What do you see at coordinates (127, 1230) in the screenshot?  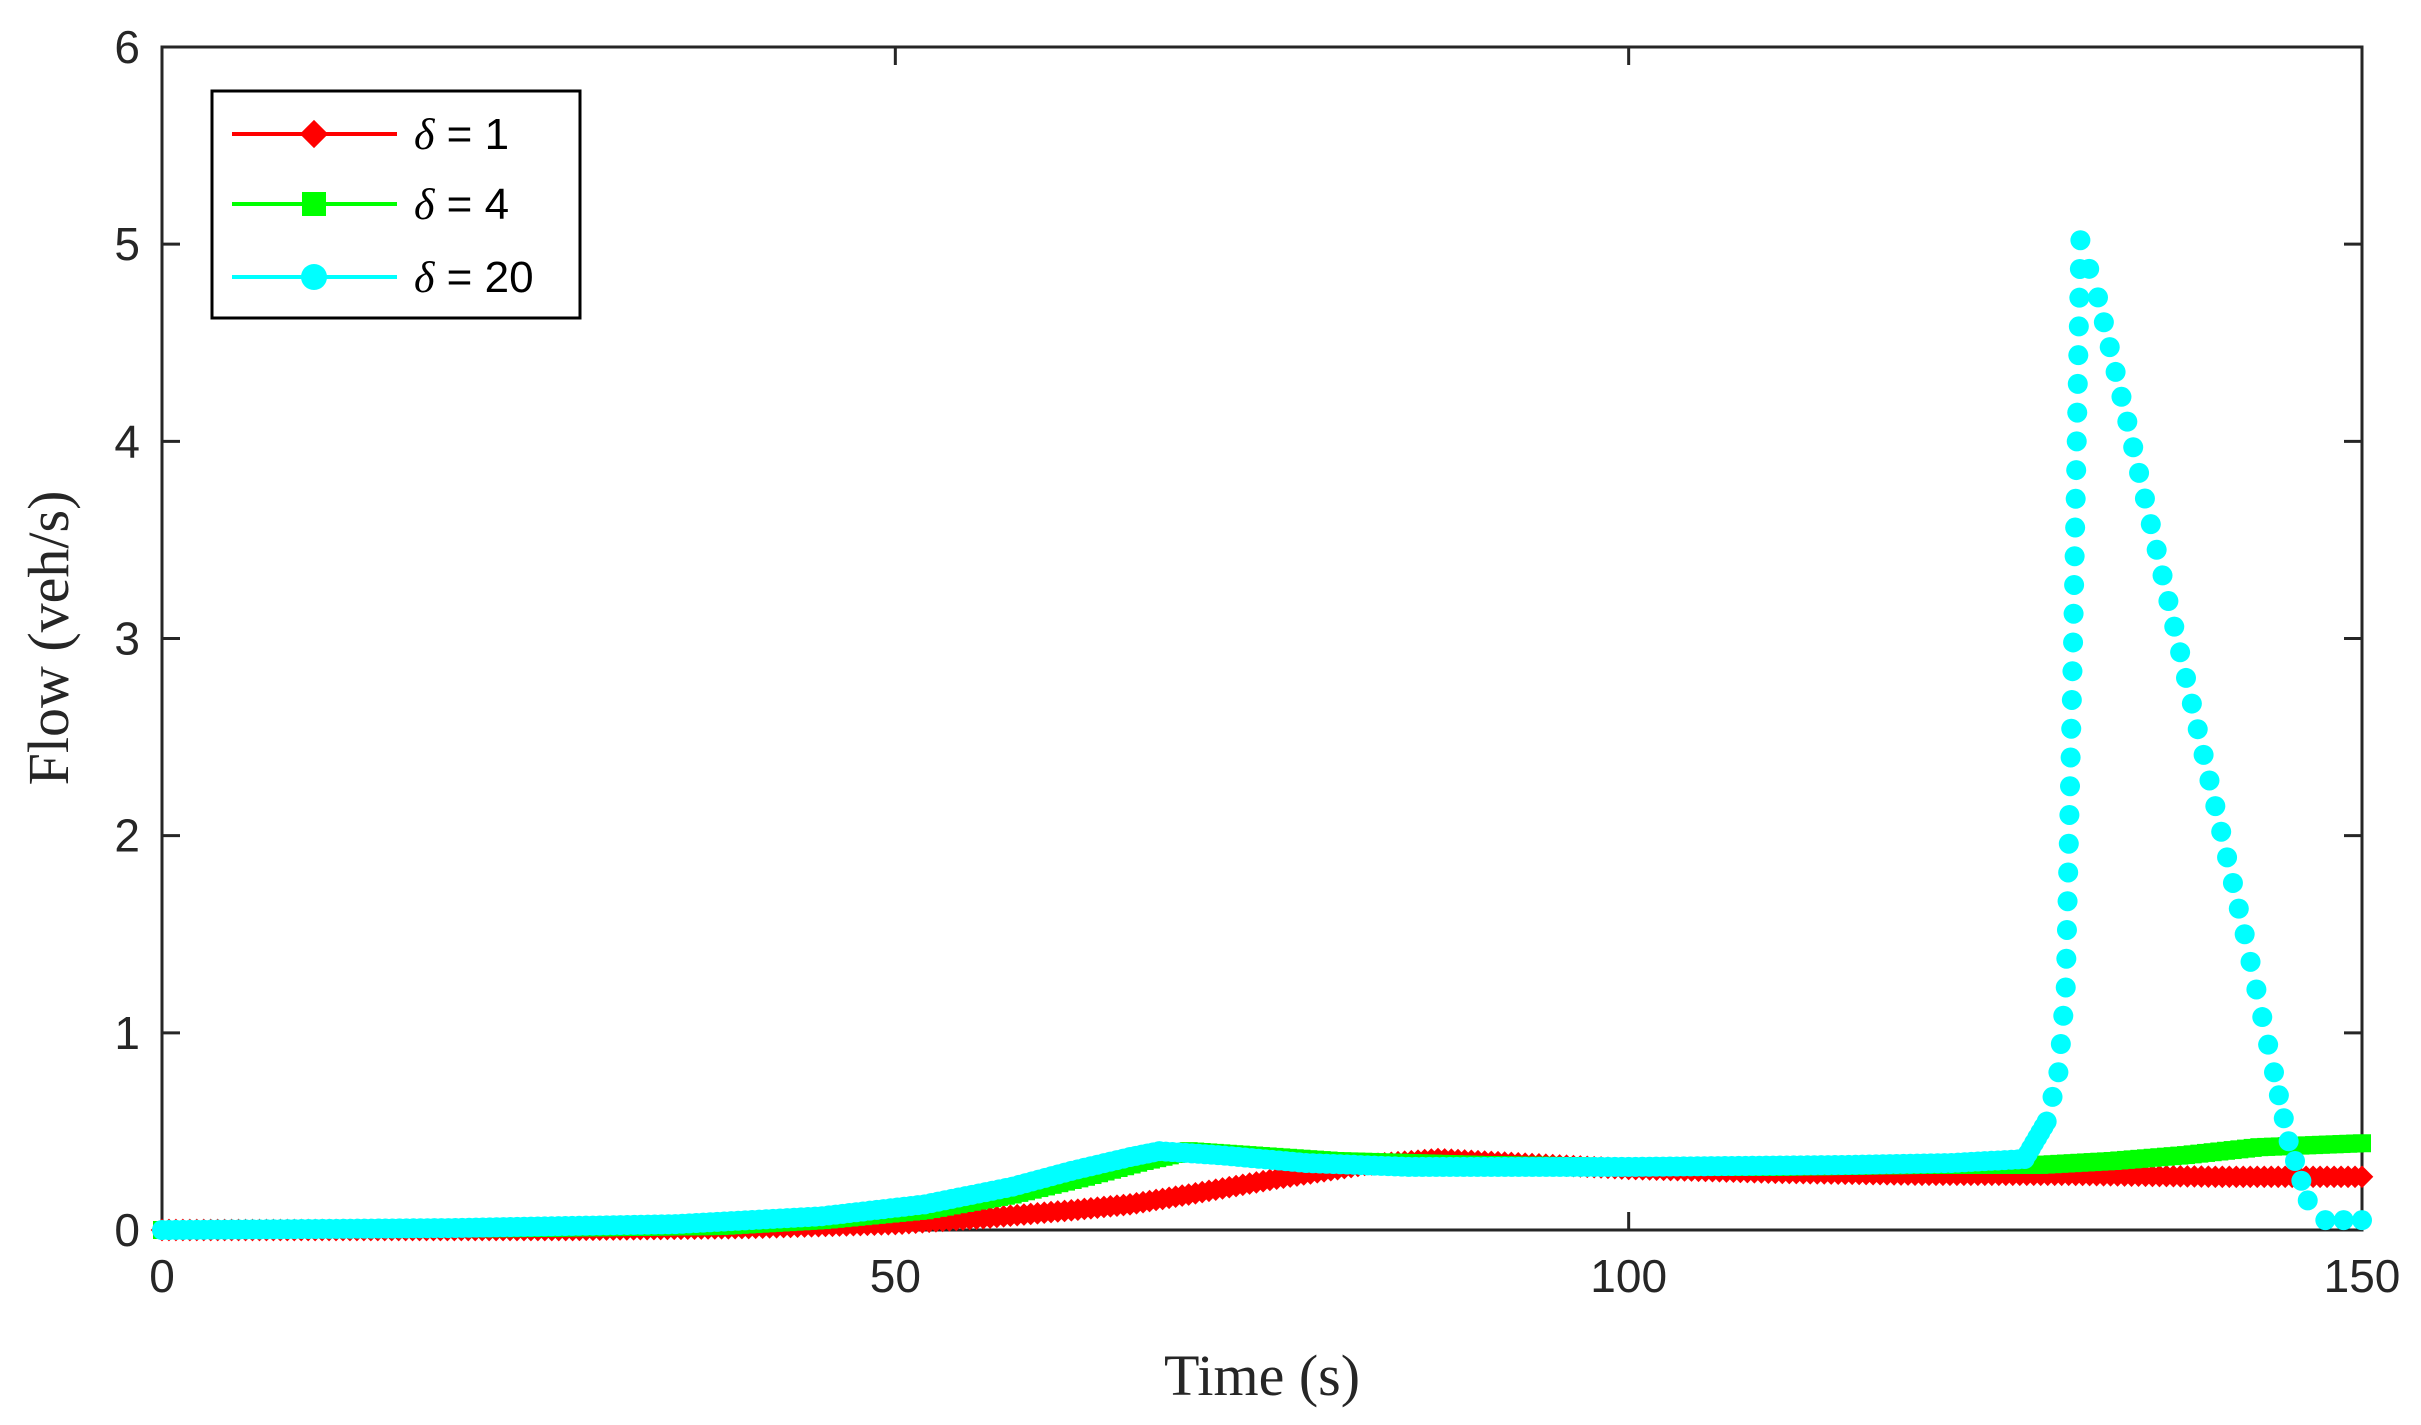 I see `y-tick-label: 0` at bounding box center [127, 1230].